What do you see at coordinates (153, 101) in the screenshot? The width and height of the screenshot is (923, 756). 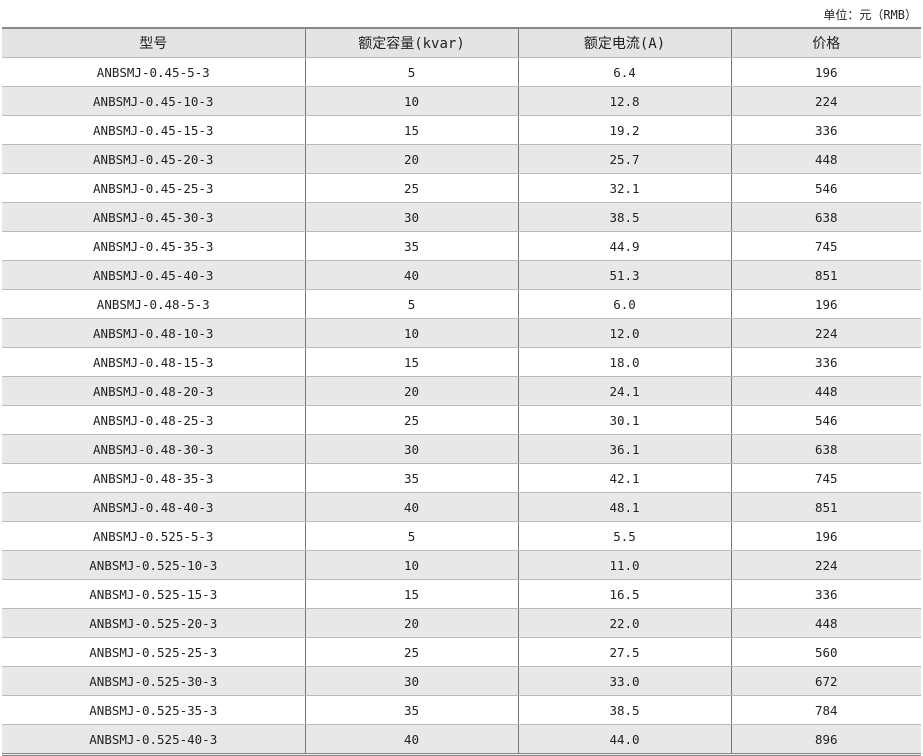 I see `cell-model: ANBSMJ-0.45-10-3` at bounding box center [153, 101].